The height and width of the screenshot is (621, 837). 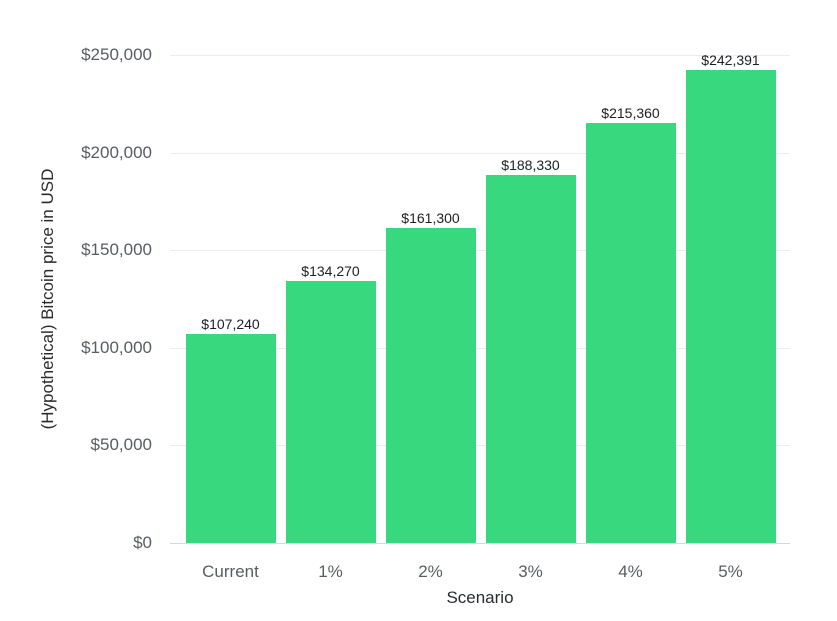 What do you see at coordinates (116, 54) in the screenshot?
I see `y-tick-label: $250,000` at bounding box center [116, 54].